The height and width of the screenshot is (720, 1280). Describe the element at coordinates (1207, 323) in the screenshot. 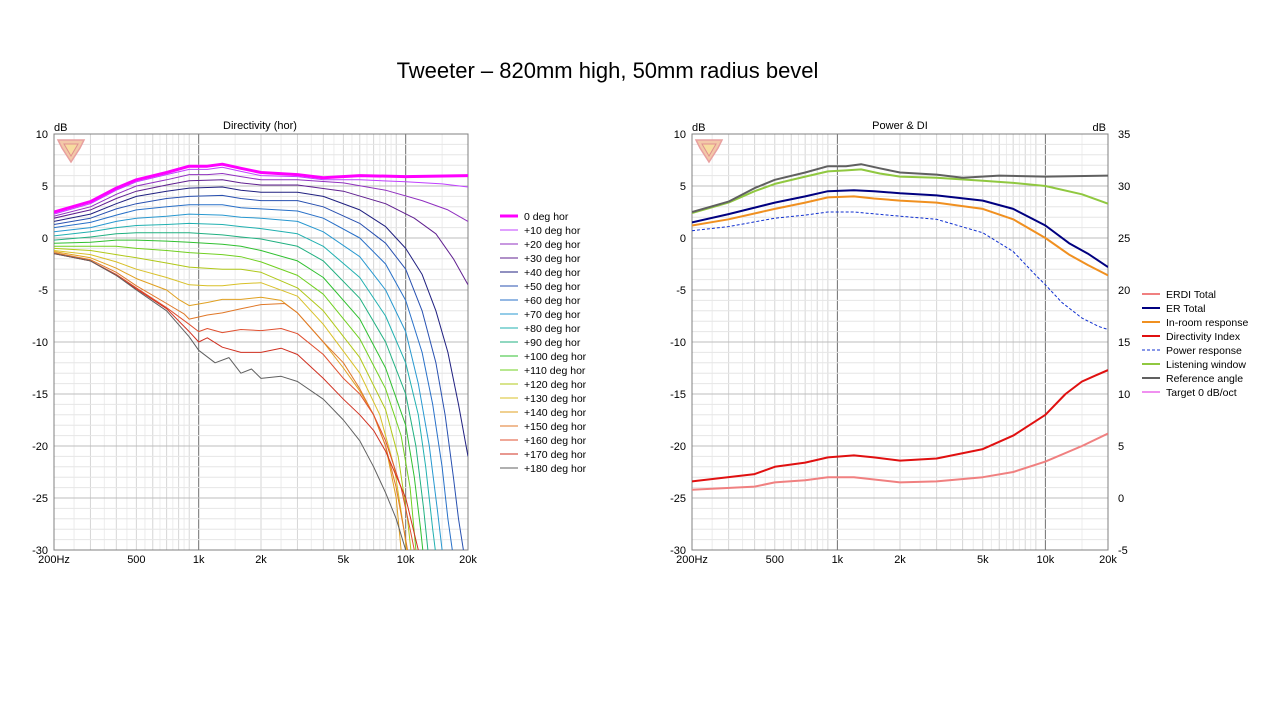

I see `legend-label: In-room response` at that location.